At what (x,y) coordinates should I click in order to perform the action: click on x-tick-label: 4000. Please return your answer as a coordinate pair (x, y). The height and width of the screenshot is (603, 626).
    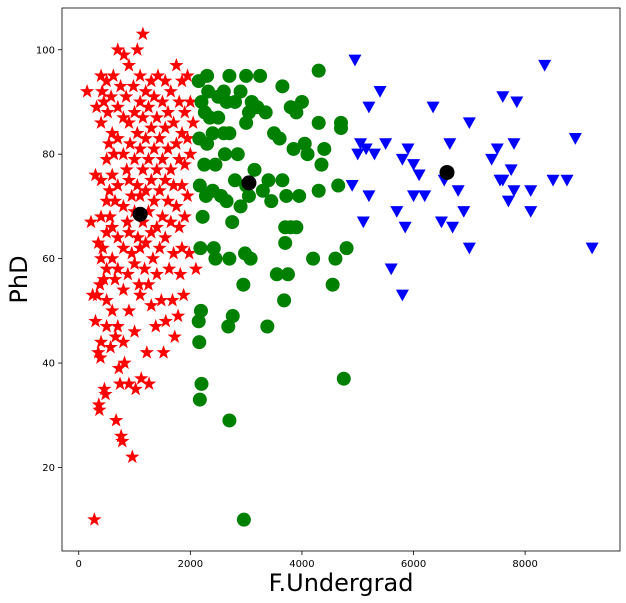
    Looking at the image, I should click on (301, 564).